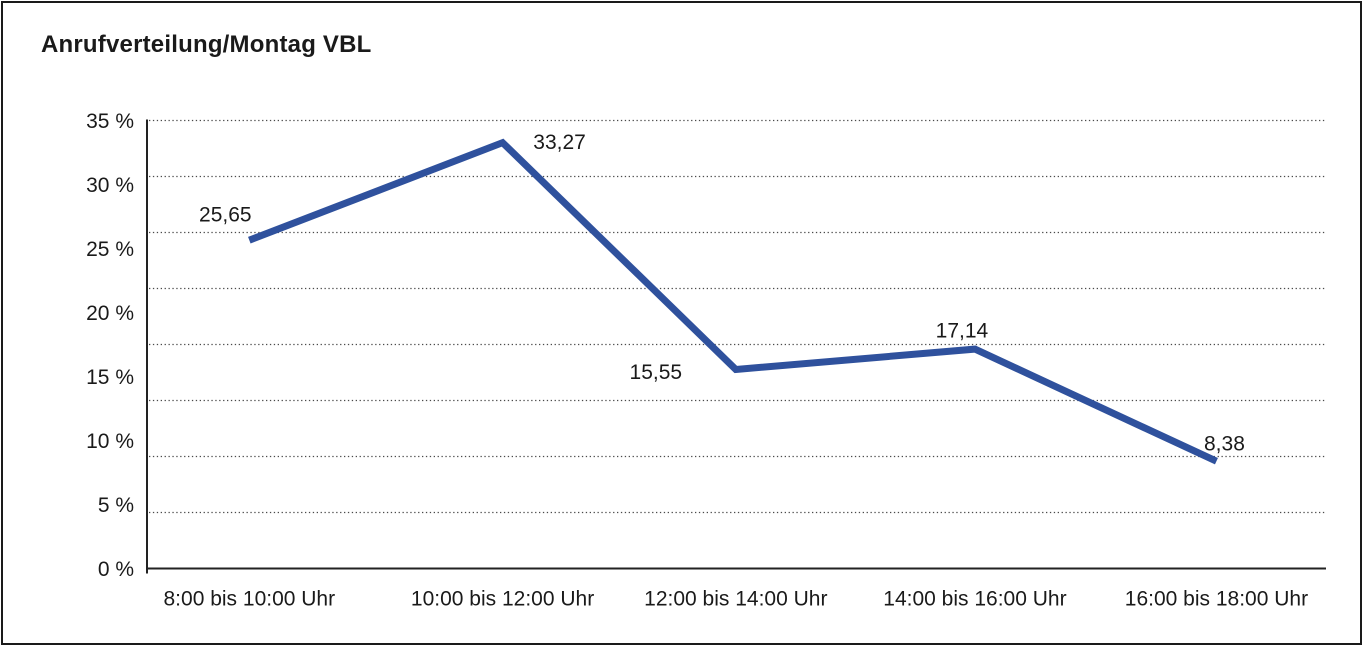  What do you see at coordinates (110, 121) in the screenshot?
I see `y-tick-label: 35 %` at bounding box center [110, 121].